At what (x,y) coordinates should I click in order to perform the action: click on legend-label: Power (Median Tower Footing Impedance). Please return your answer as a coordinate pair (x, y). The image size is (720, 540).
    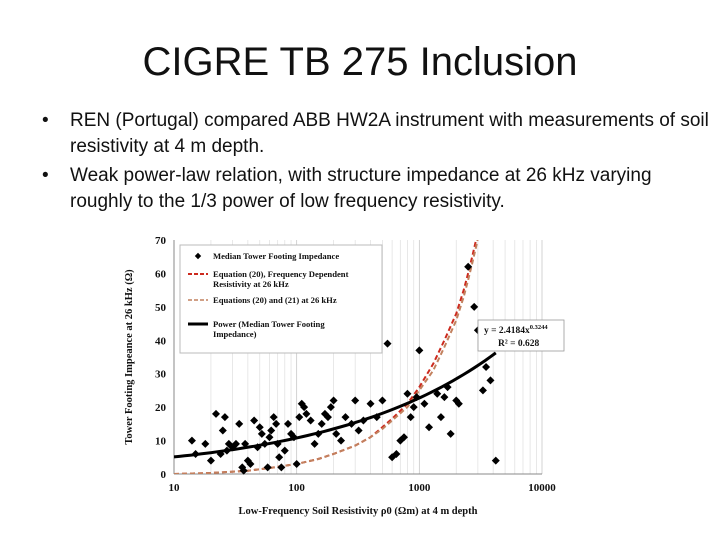
    Looking at the image, I should click on (269, 329).